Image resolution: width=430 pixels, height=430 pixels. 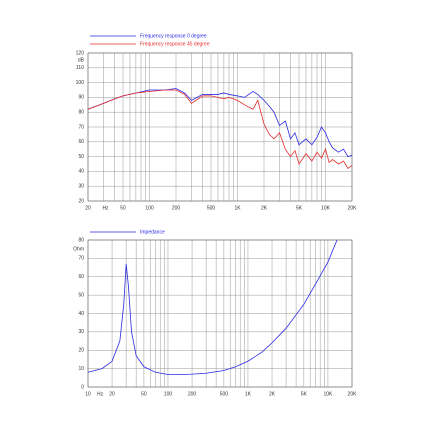 What do you see at coordinates (152, 232) in the screenshot?
I see `legend-label: Impedance` at bounding box center [152, 232].